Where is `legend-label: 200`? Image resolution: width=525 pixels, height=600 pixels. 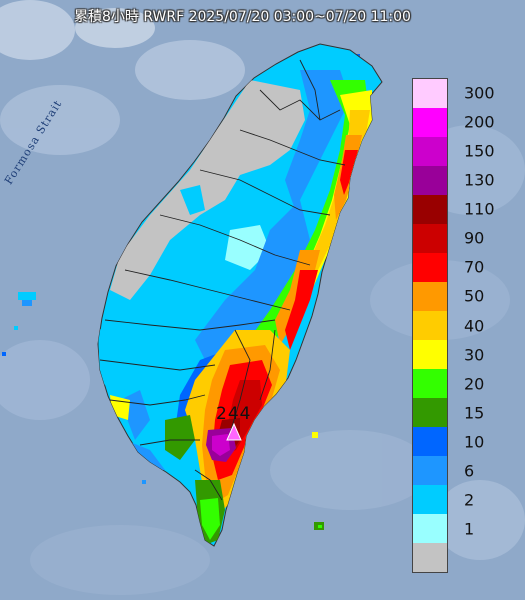
legend-label: 200 is located at coordinates (479, 122).